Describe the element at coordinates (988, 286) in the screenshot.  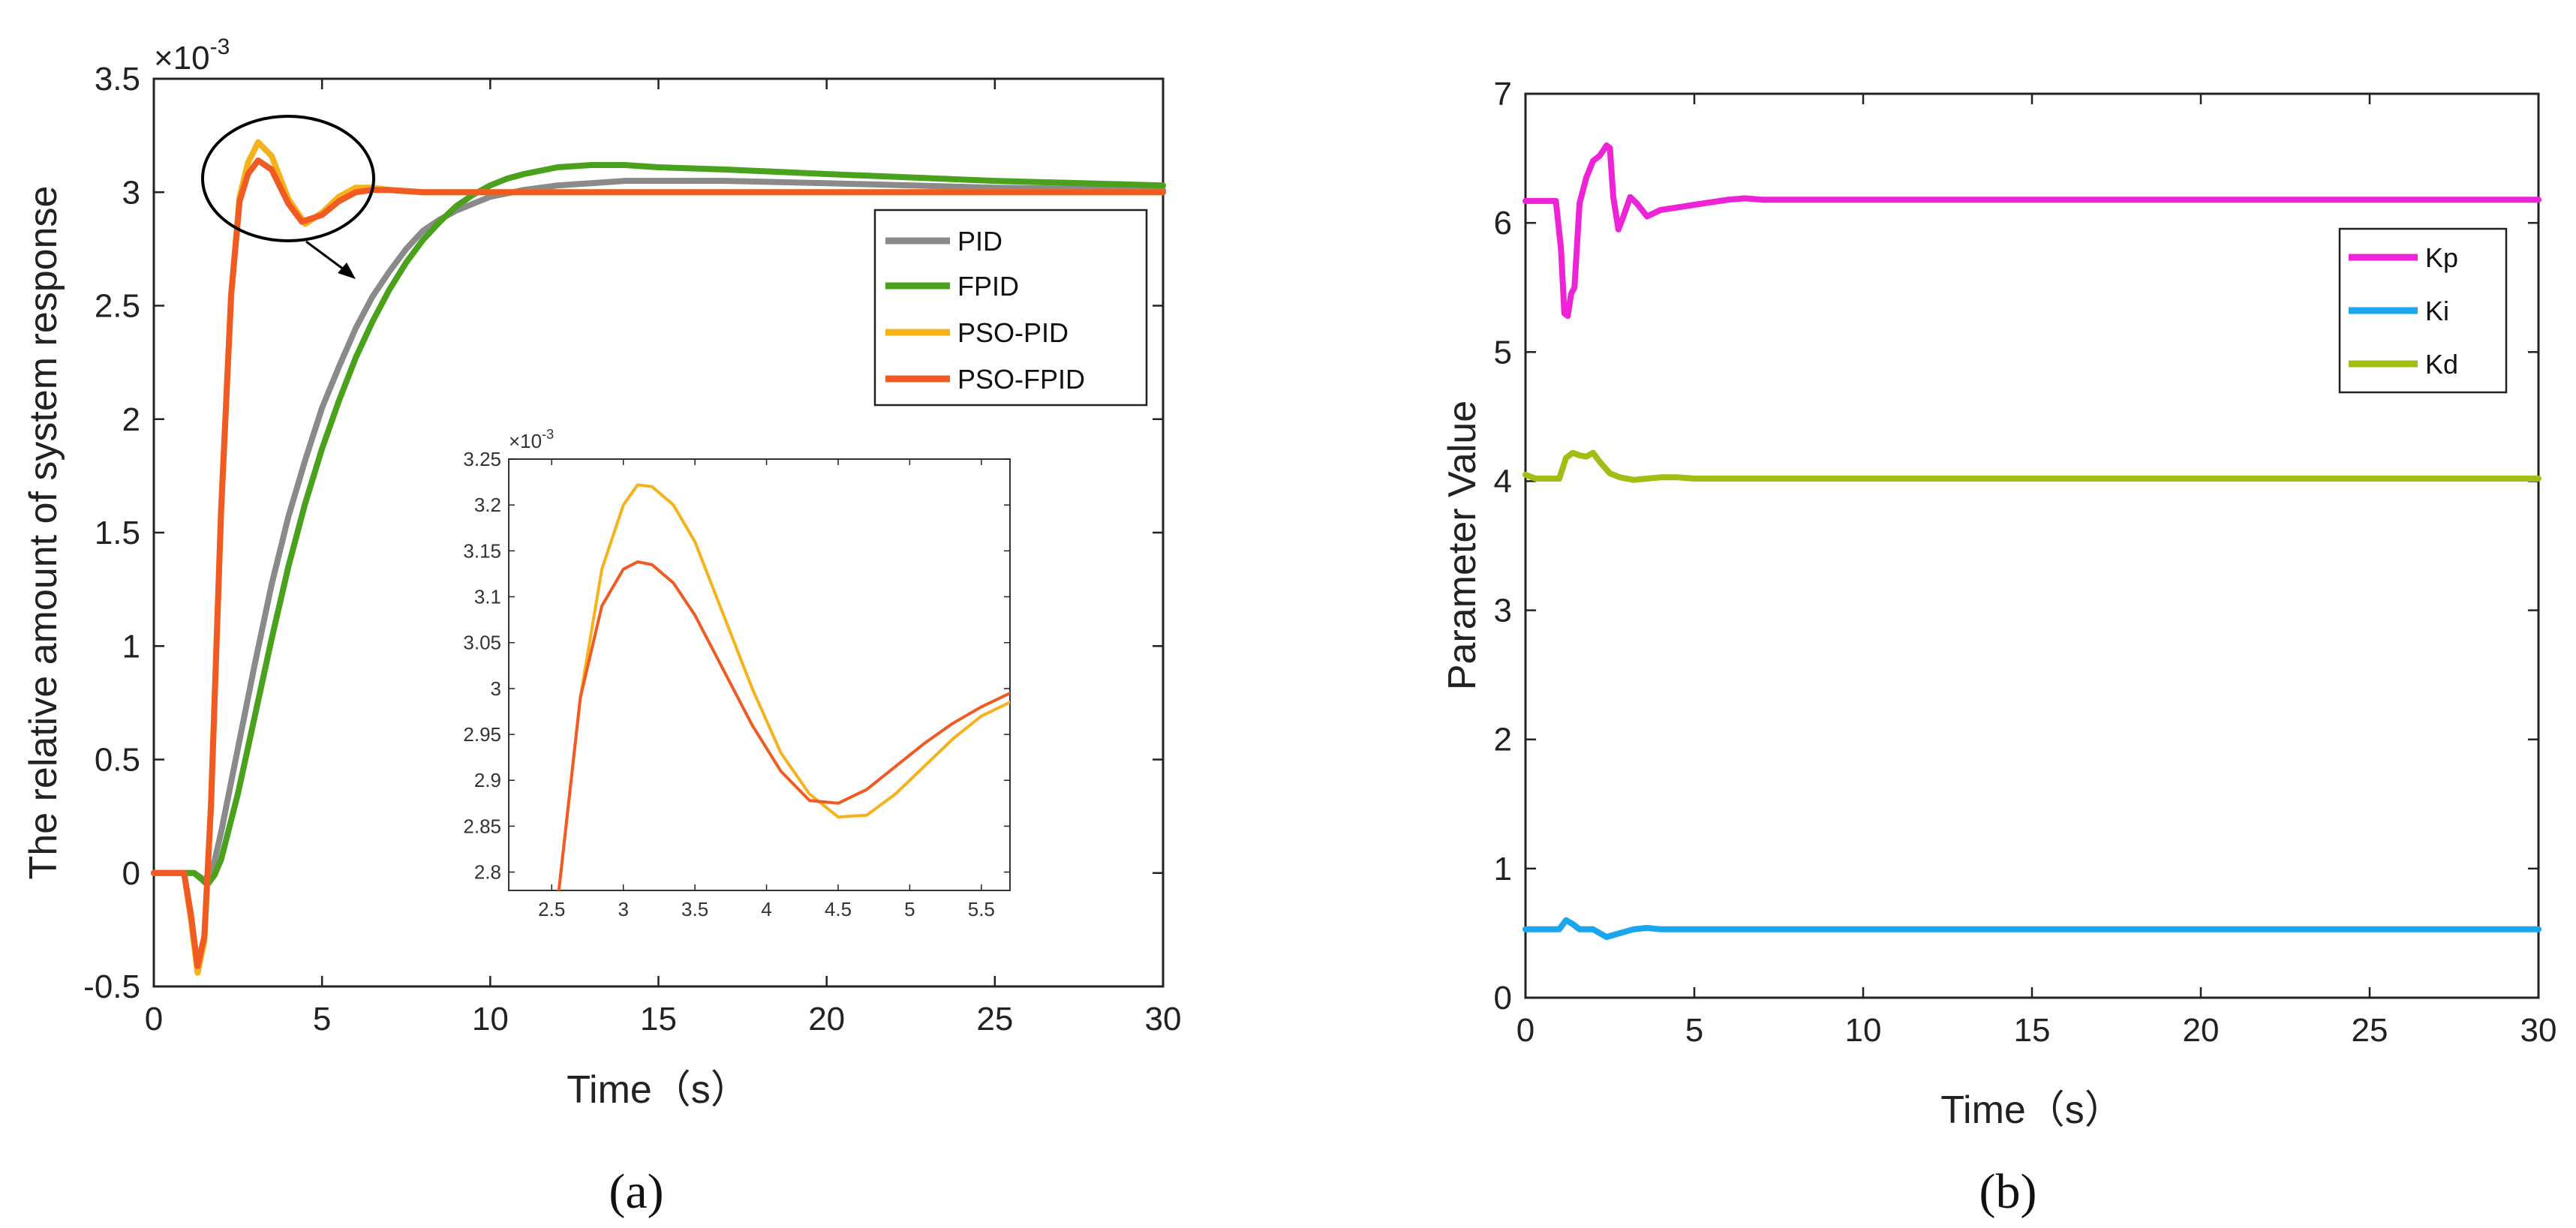
I see `legend-label-fpid: FPID` at that location.